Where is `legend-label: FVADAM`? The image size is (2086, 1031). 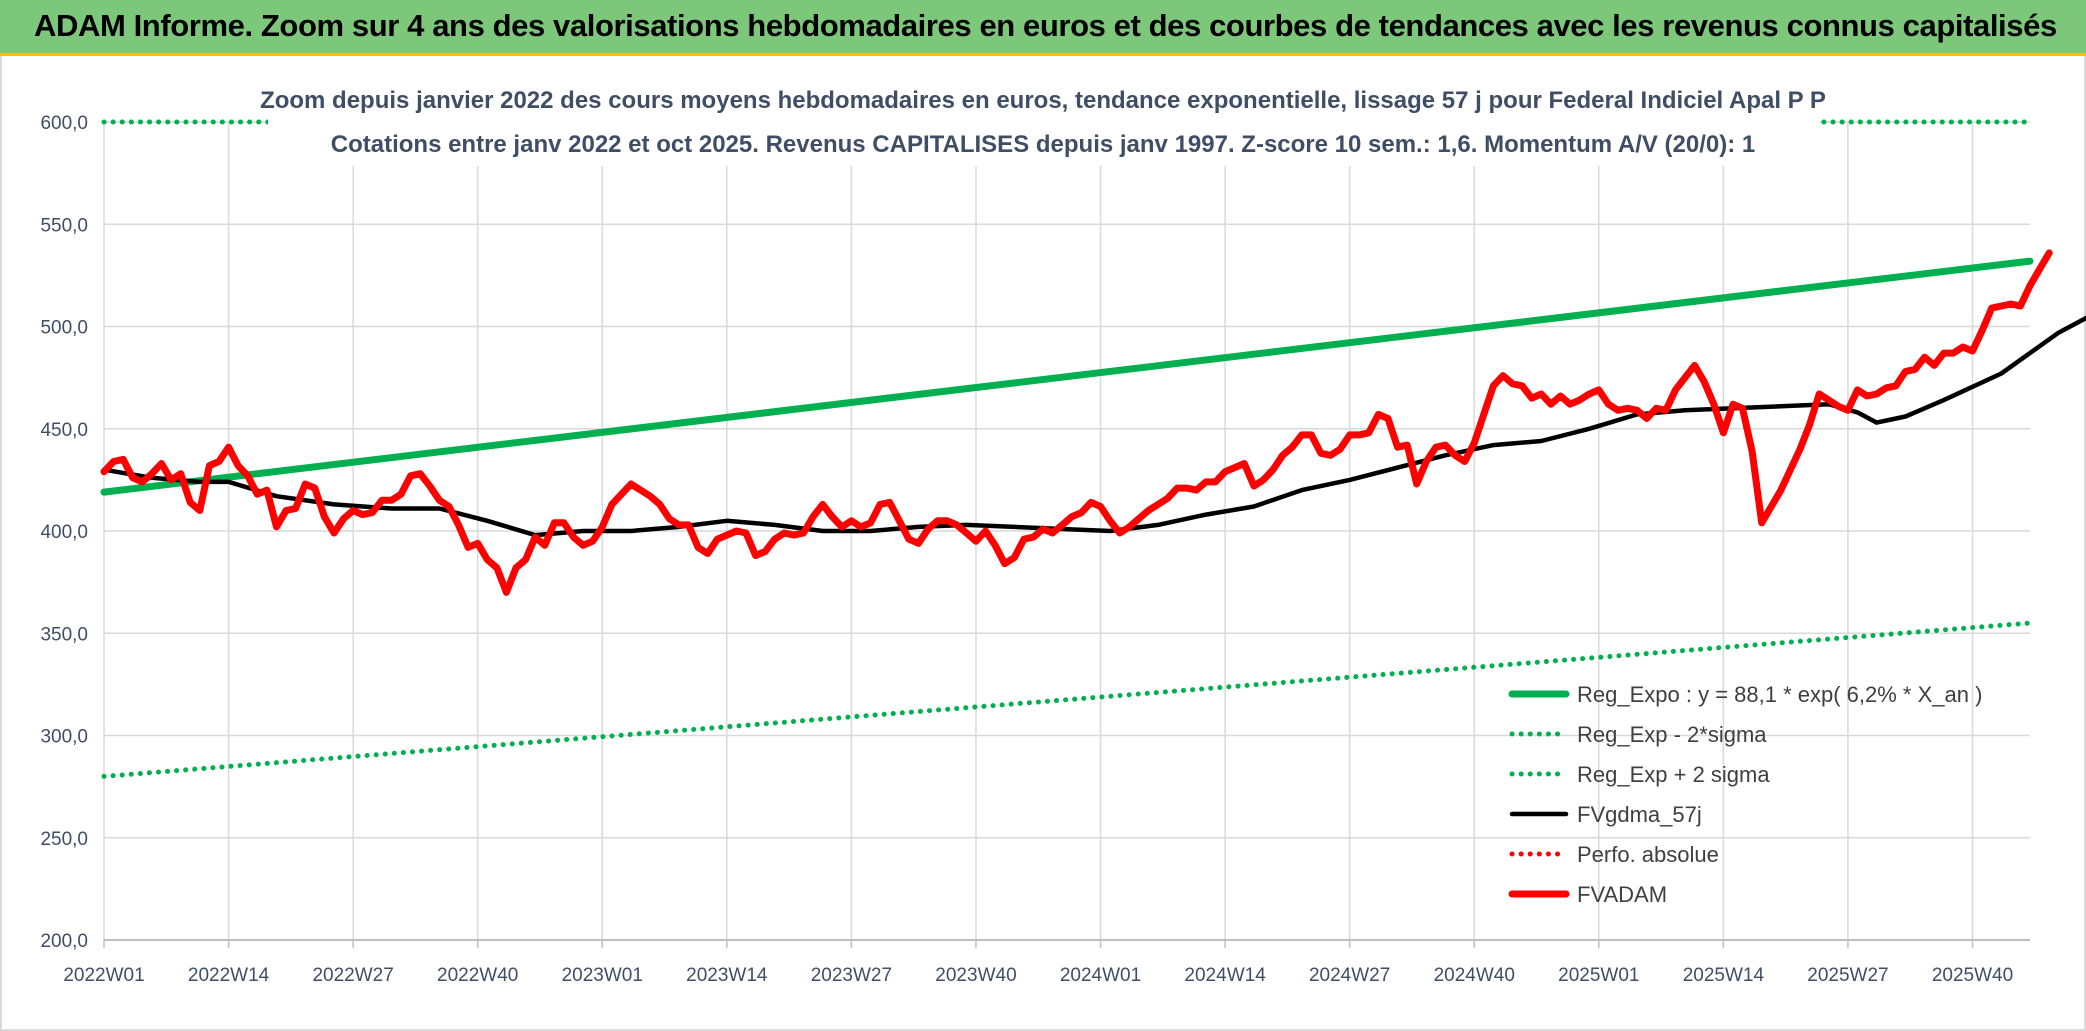 legend-label: FVADAM is located at coordinates (1622, 894).